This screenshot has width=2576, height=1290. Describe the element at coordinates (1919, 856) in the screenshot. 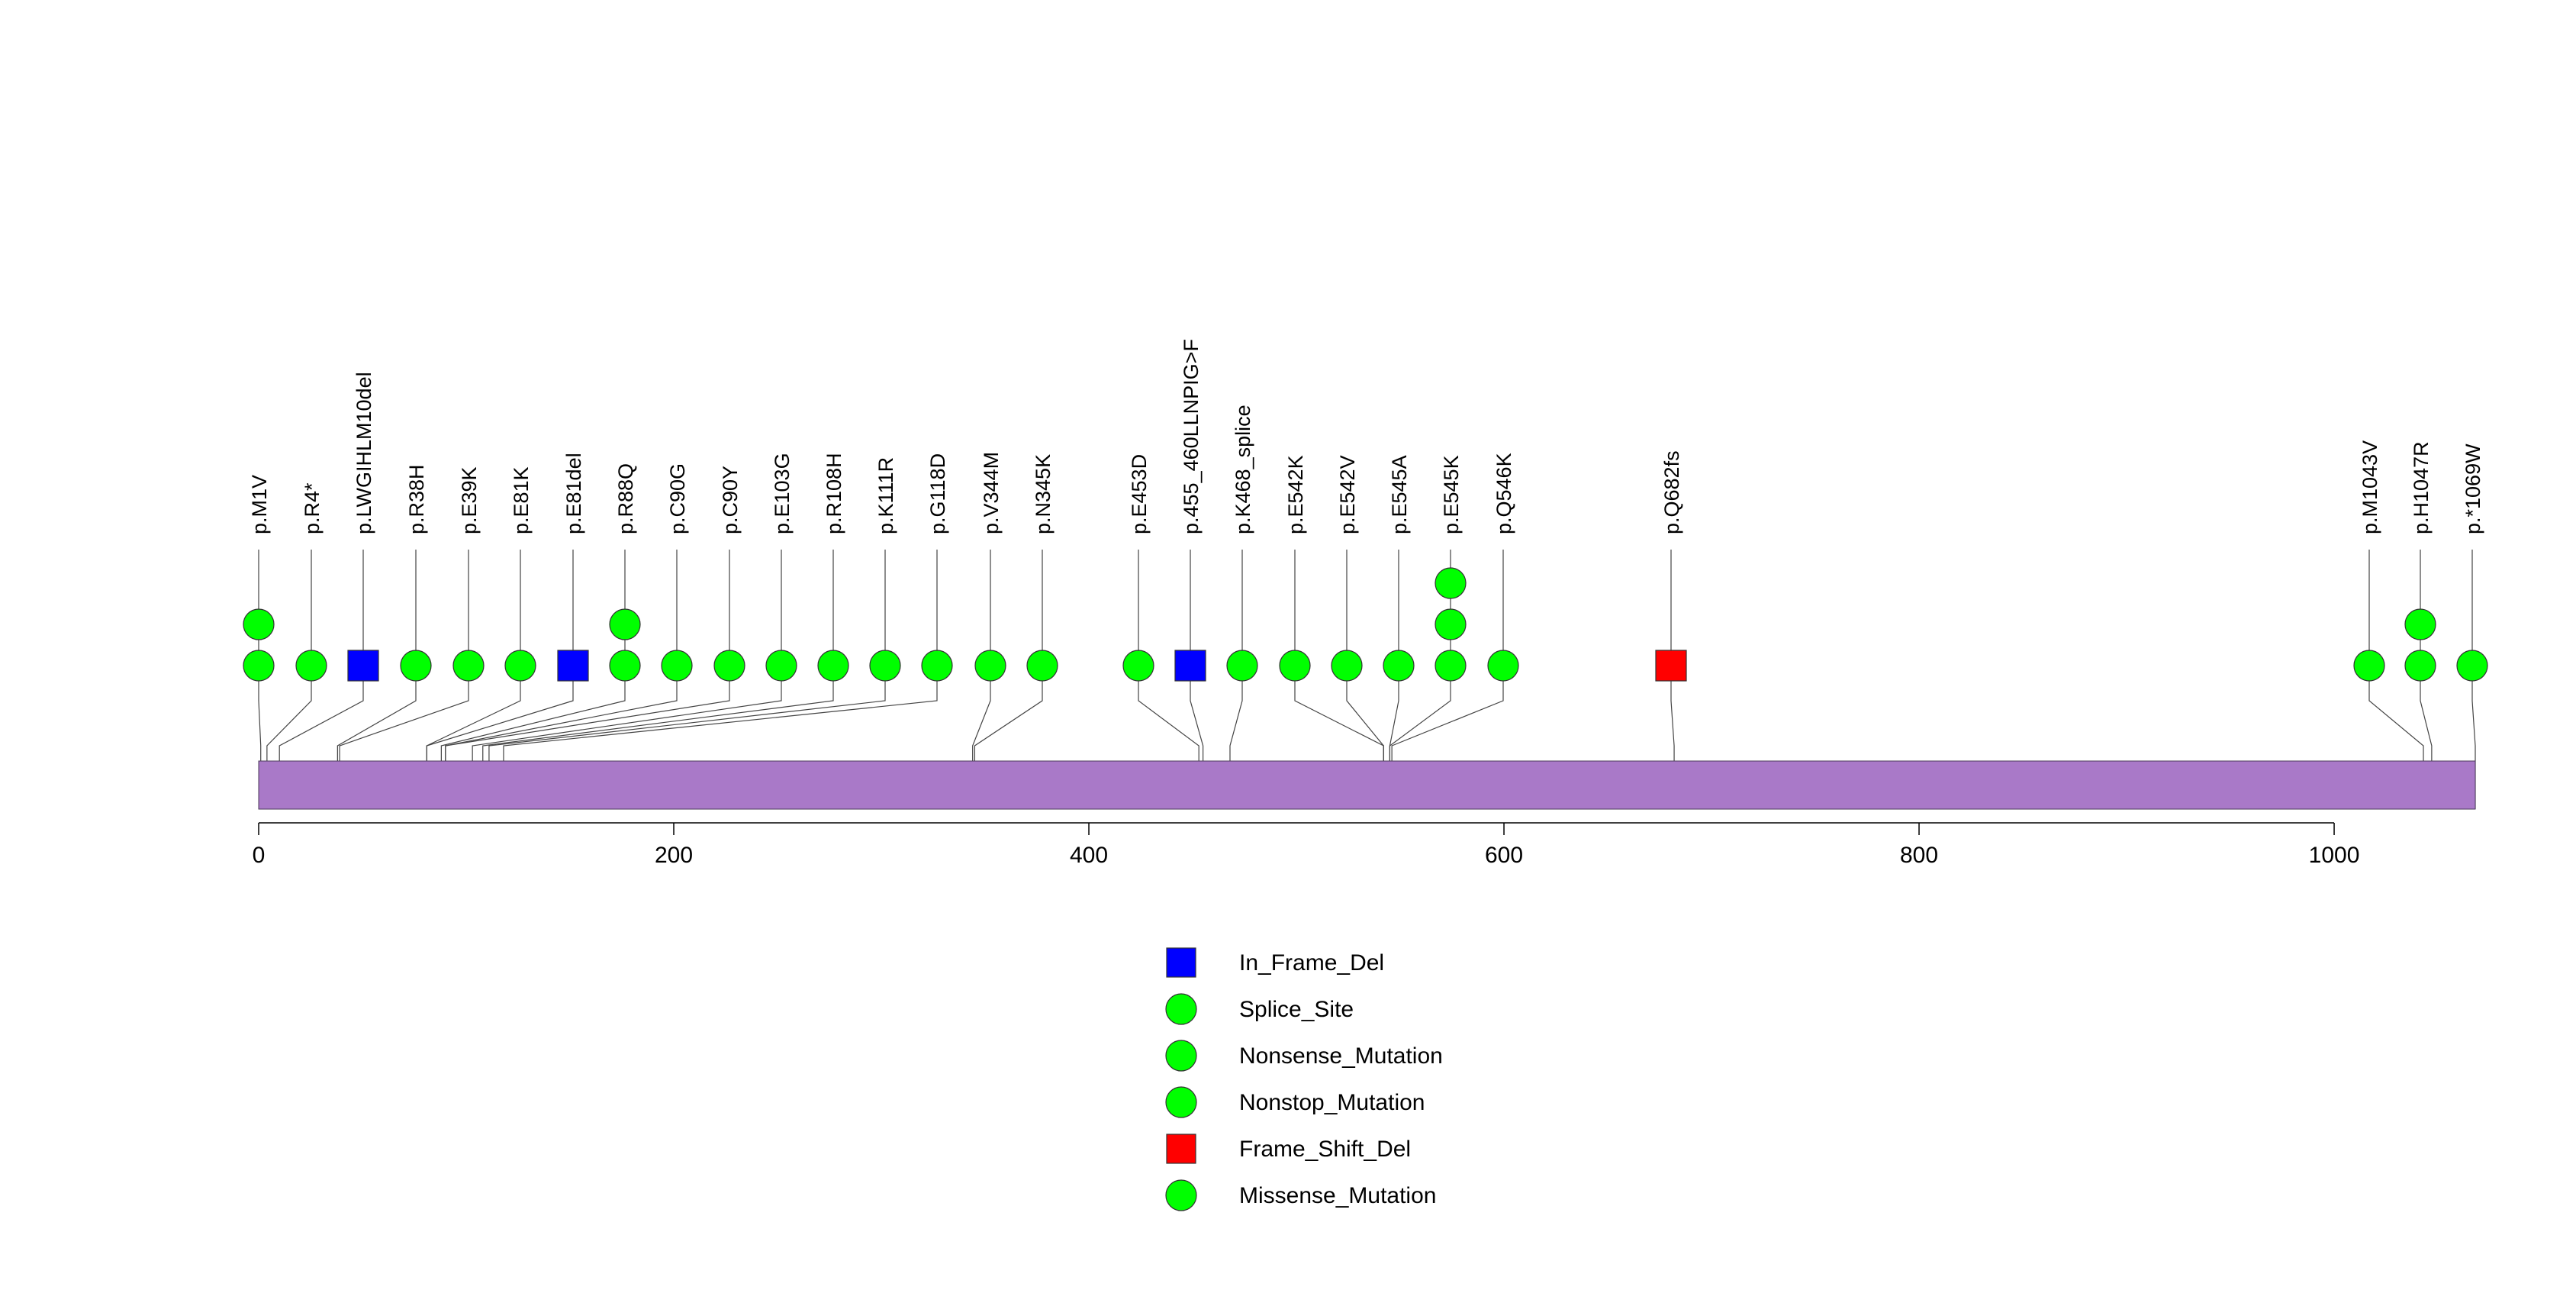

I see `x-tick-label: 800` at that location.